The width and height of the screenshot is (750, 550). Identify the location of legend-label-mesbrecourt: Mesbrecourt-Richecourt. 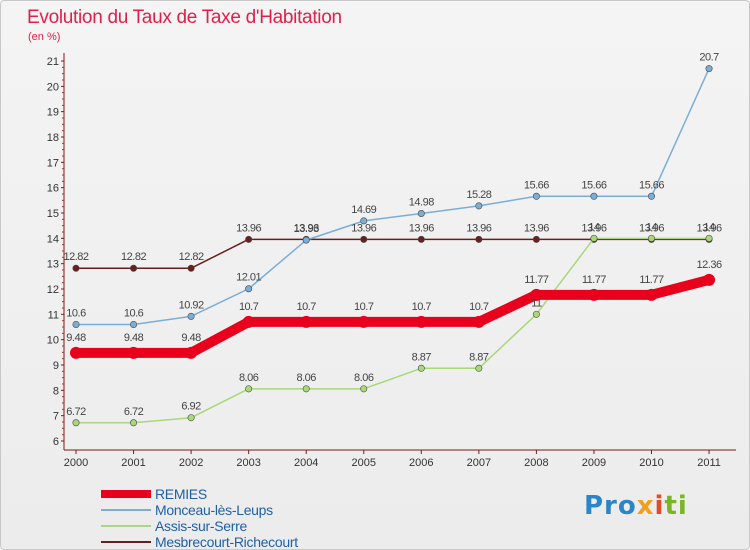
(226, 542).